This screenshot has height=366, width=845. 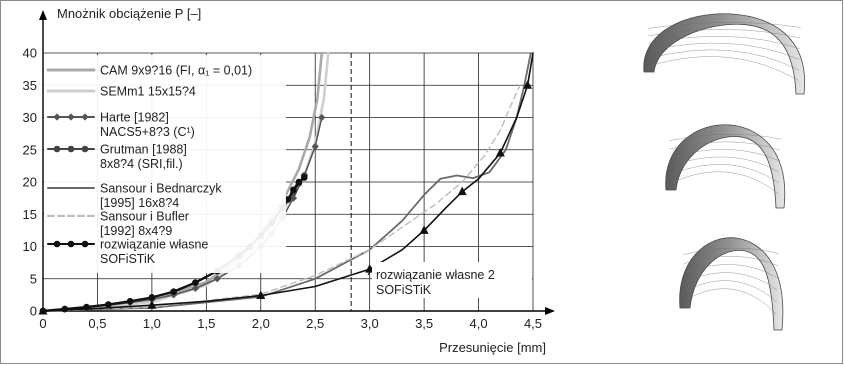 I want to click on y-tick-label: 0, so click(x=33, y=311).